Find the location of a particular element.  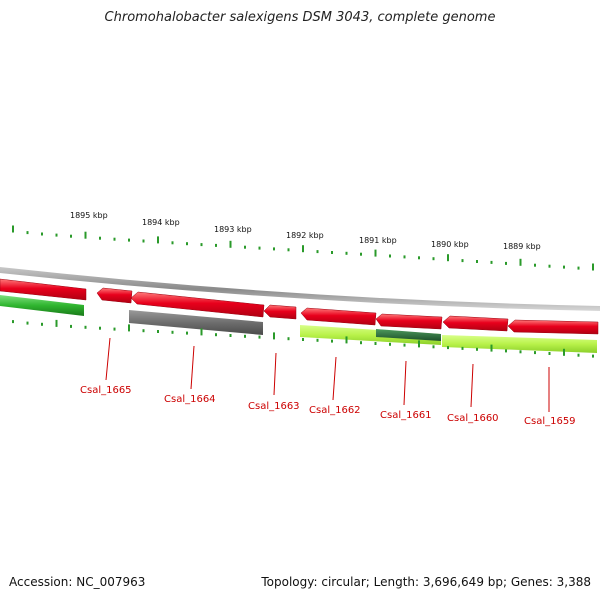

locus-tag: Csal_1660 is located at coordinates (473, 418).